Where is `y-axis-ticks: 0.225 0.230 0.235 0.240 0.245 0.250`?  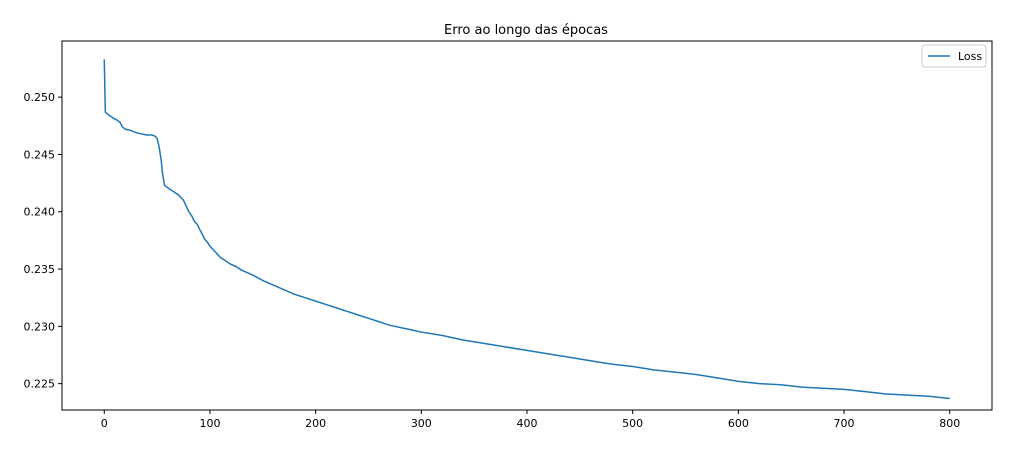
y-axis-ticks: 0.225 0.230 0.235 0.240 0.245 0.250 is located at coordinates (43, 241).